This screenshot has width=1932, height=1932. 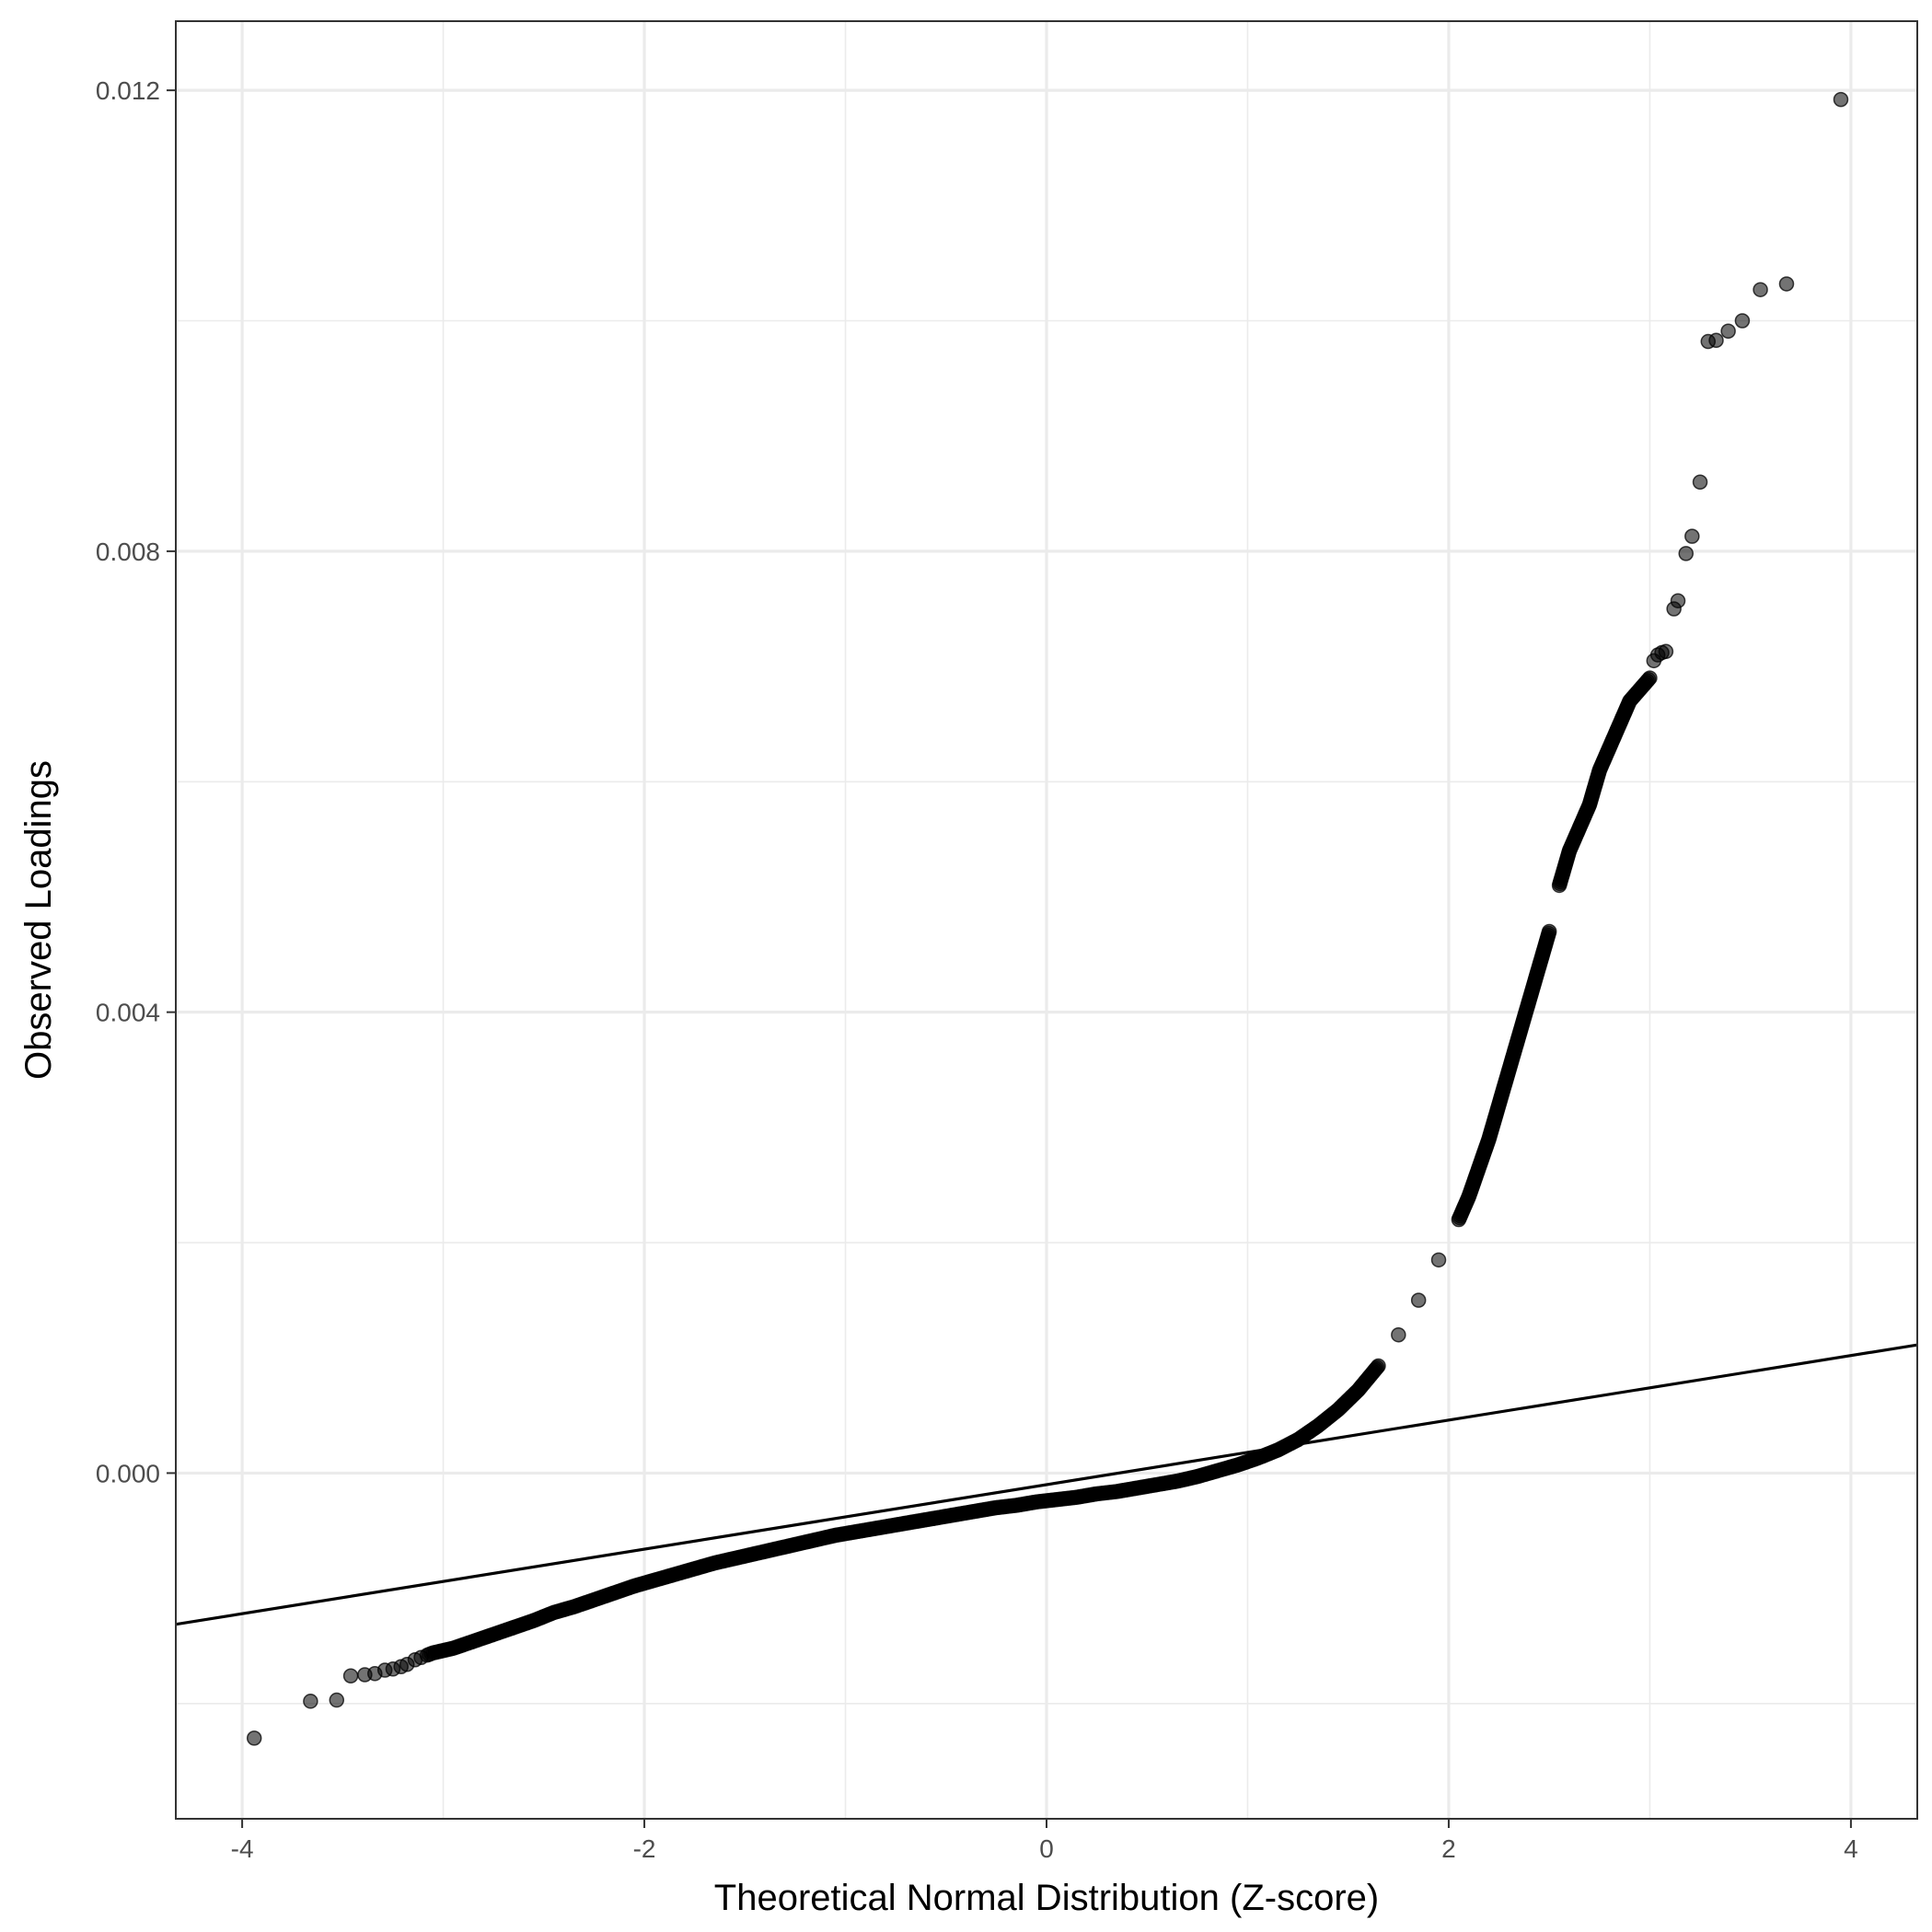 I want to click on y-tick-label: 0.000, so click(x=128, y=1473).